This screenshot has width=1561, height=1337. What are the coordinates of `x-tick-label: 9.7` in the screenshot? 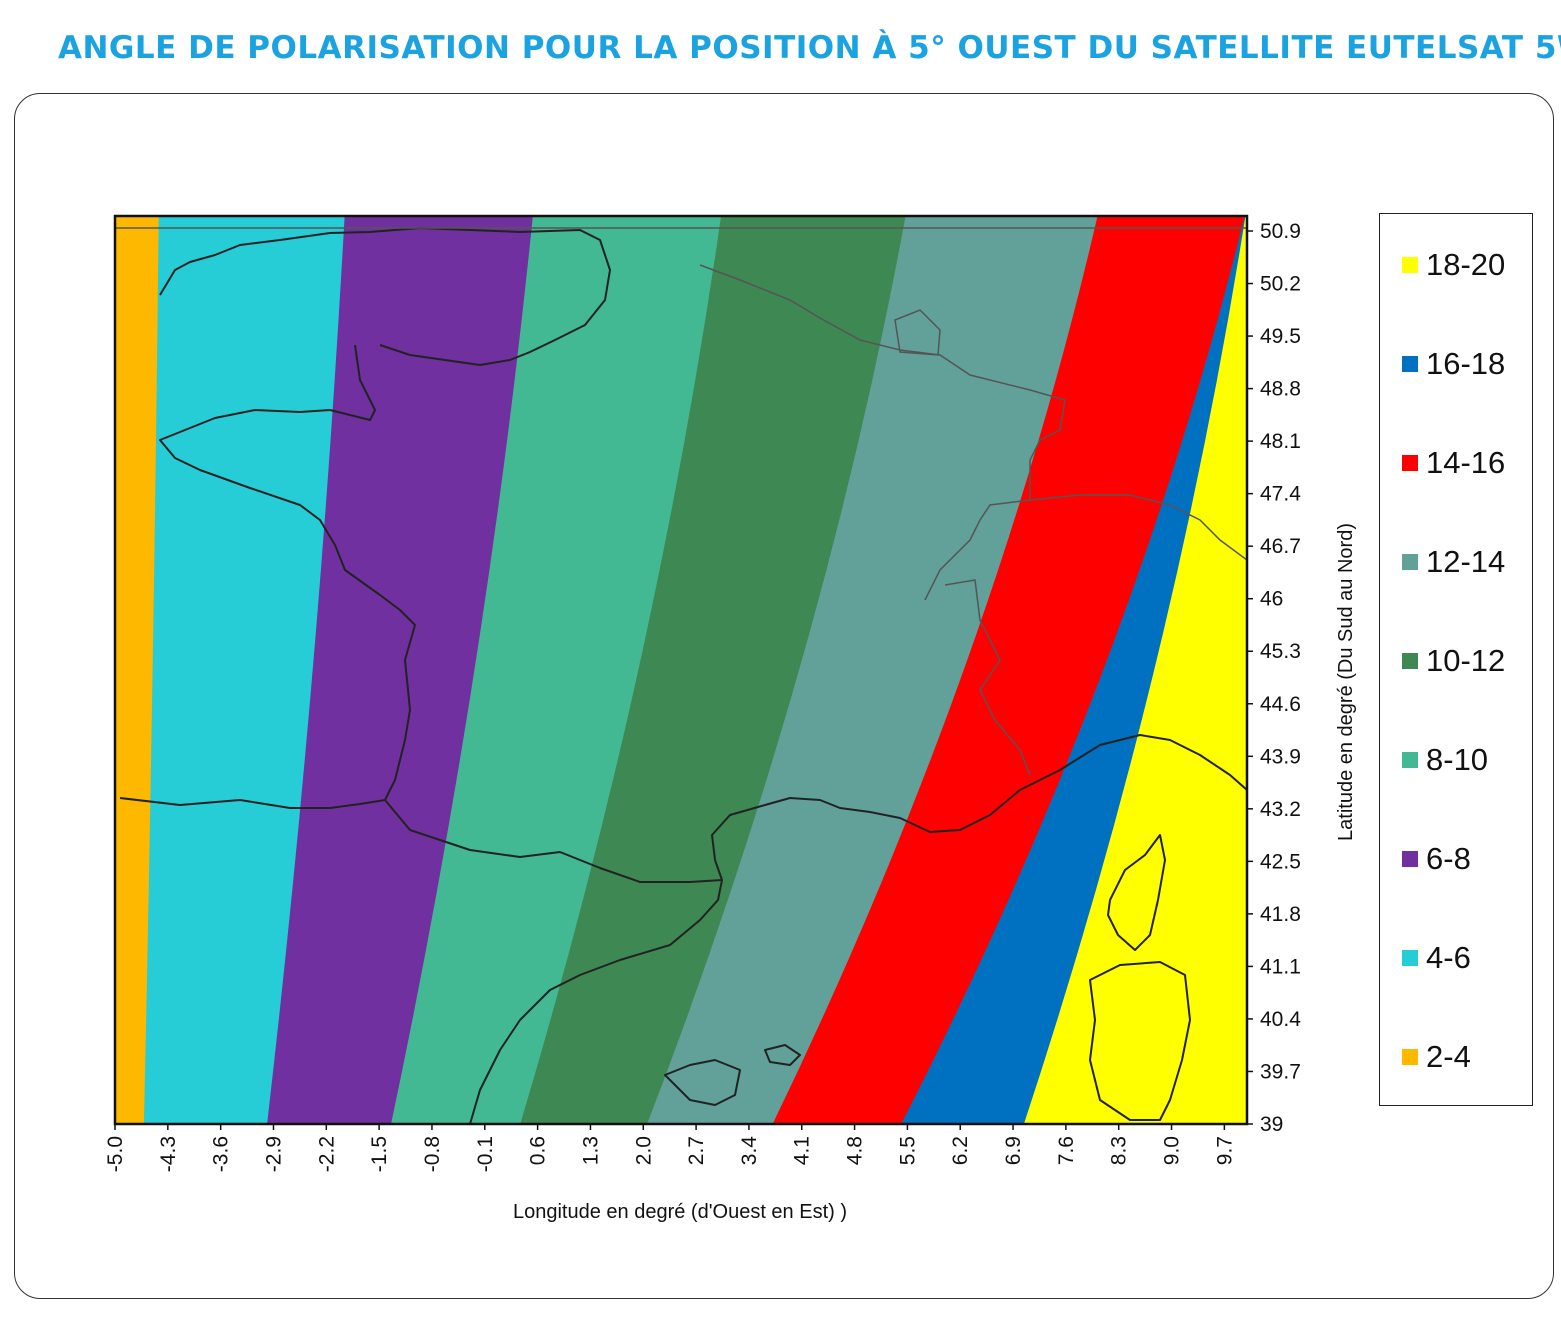 It's located at (1224, 1150).